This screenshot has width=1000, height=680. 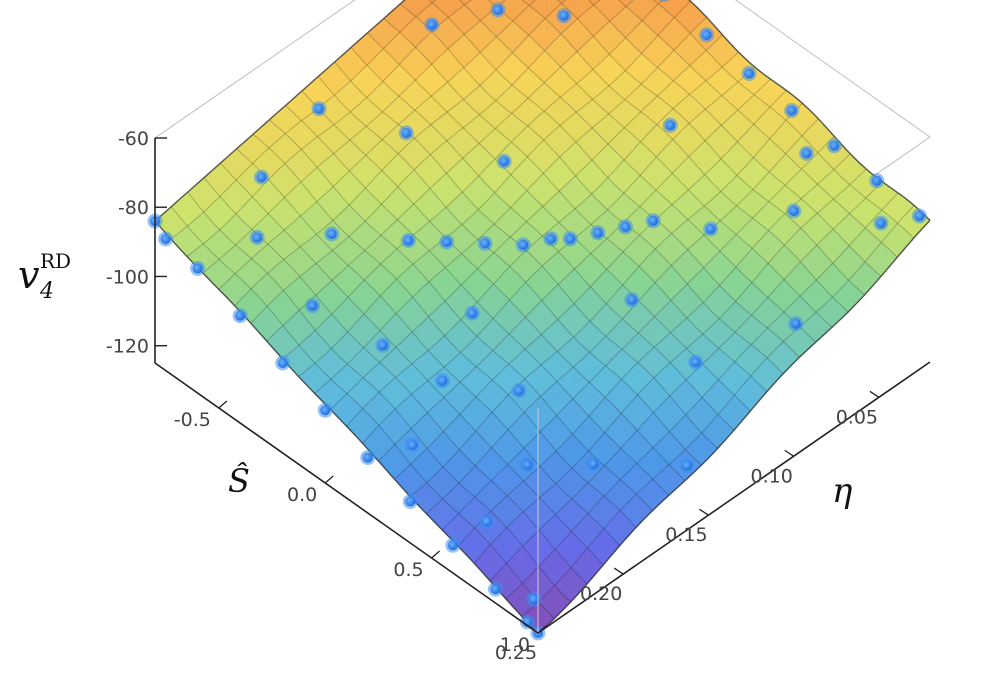 I want to click on x-tick: 1.0, so click(x=523, y=640).